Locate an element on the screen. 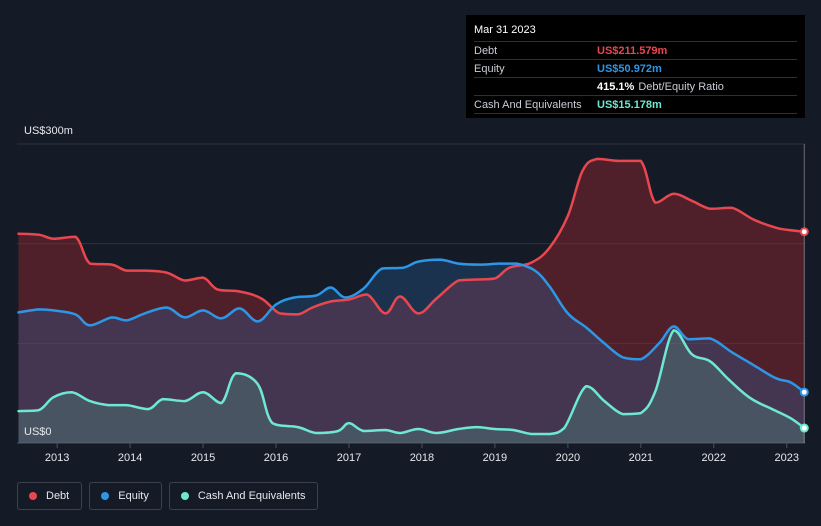 This screenshot has height=526, width=821. legend-cash-label: Cash And Equivalents is located at coordinates (251, 496).